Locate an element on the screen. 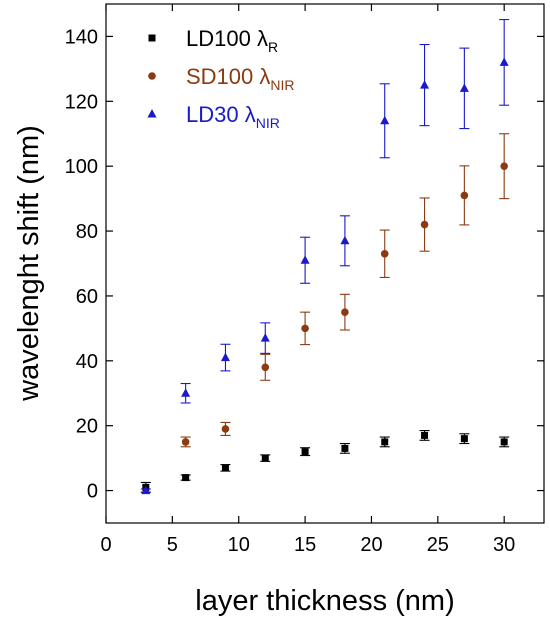 The width and height of the screenshot is (550, 624). legend-label-subscript: R is located at coordinates (273, 47).